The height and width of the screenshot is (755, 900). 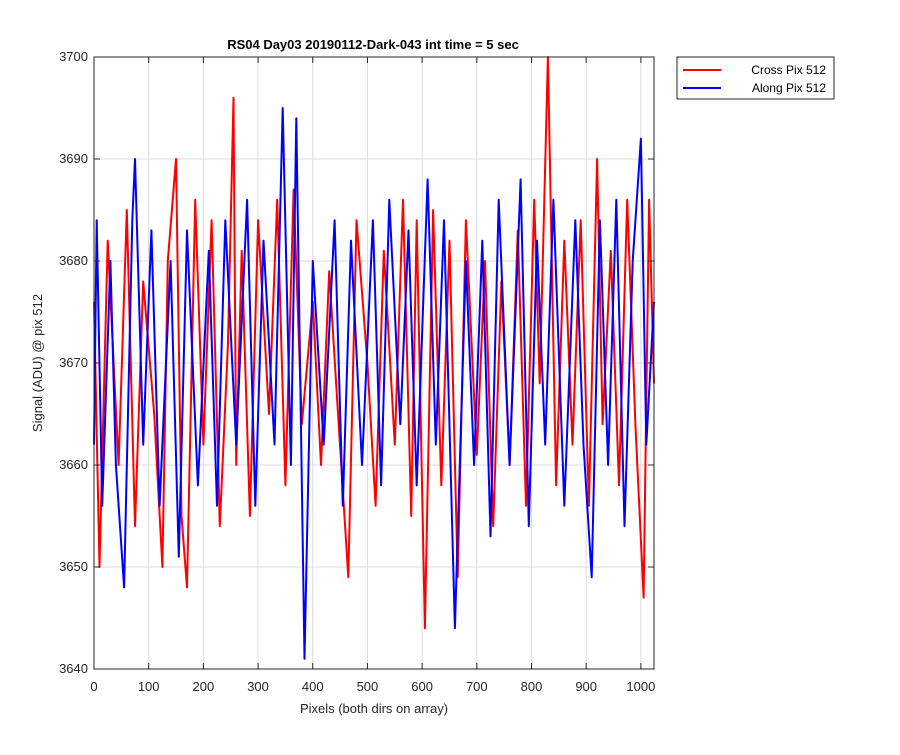 What do you see at coordinates (258, 686) in the screenshot?
I see `x-tick-label: 300` at bounding box center [258, 686].